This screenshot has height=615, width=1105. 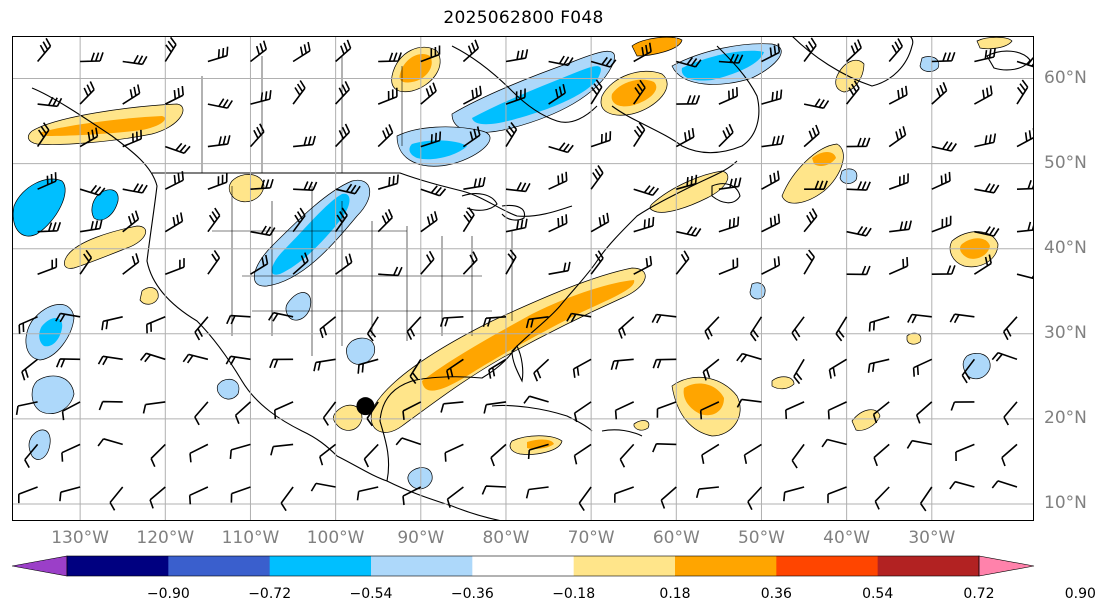 What do you see at coordinates (542, 418) in the screenshot?
I see `cuba` at bounding box center [542, 418].